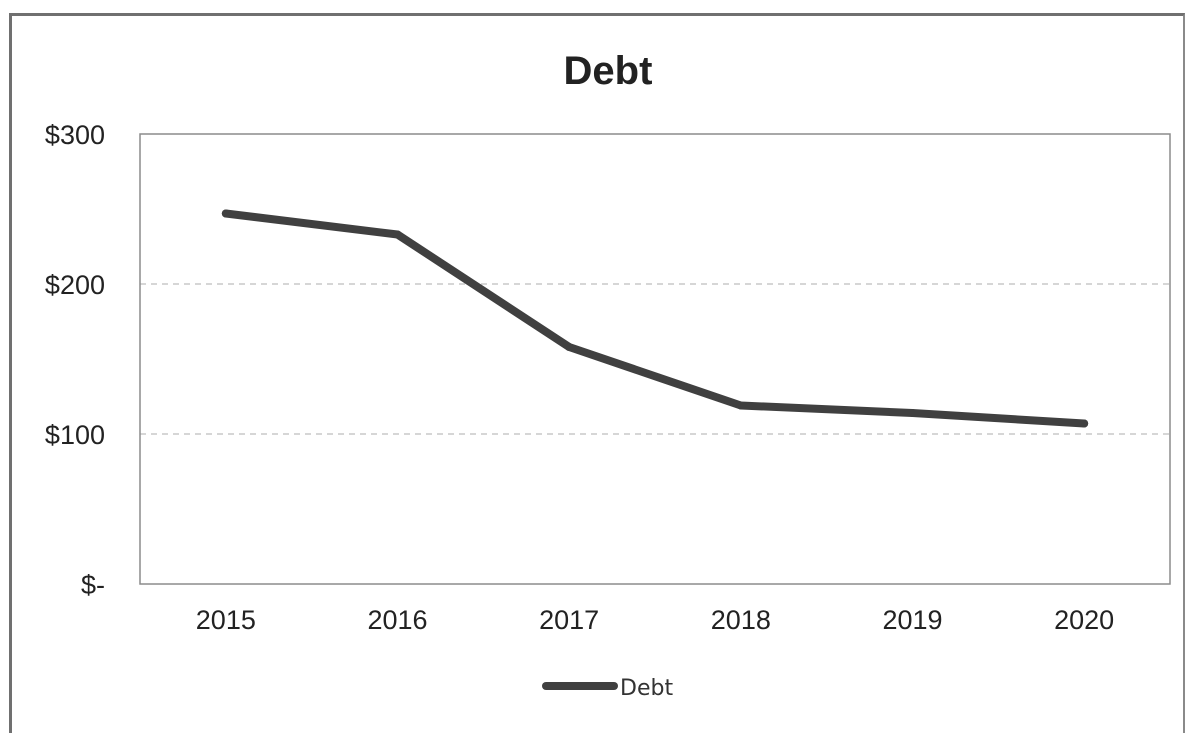 The height and width of the screenshot is (733, 1190). I want to click on legend: Debt, so click(607, 688).